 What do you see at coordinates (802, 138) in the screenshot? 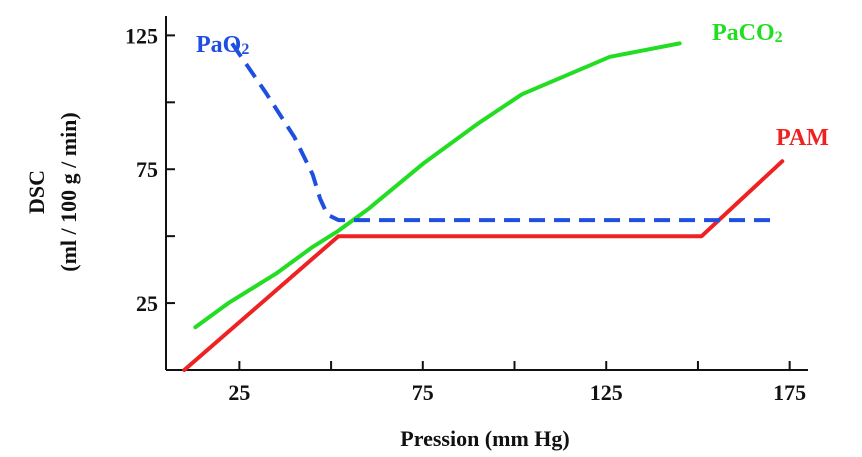
I see `series-label-pam: PAM` at bounding box center [802, 138].